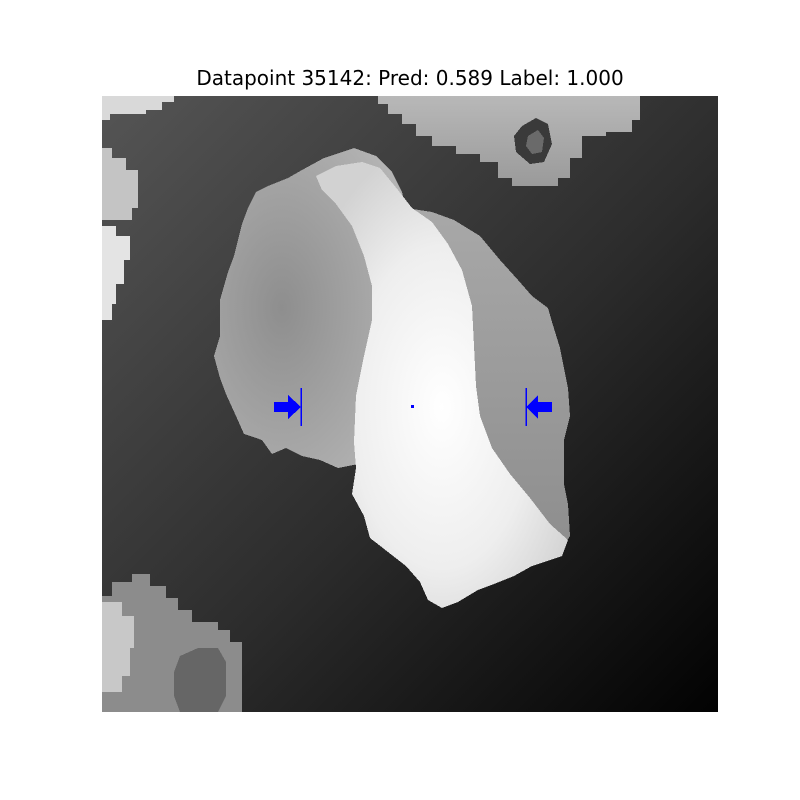 The height and width of the screenshot is (800, 800). What do you see at coordinates (535, 142) in the screenshot?
I see `top-right-hole-inner` at bounding box center [535, 142].